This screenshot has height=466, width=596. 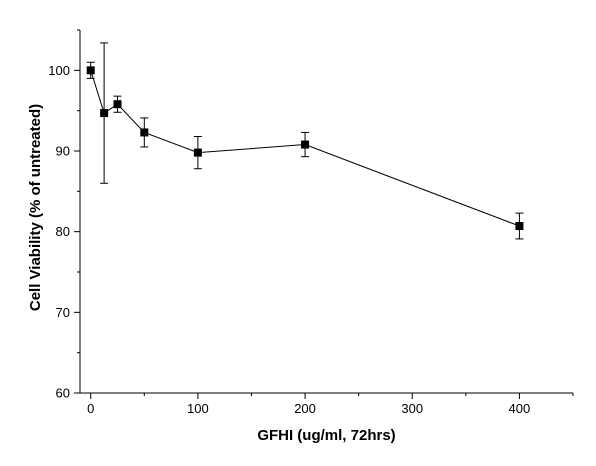 I want to click on x-tick-label: 200, so click(x=305, y=408).